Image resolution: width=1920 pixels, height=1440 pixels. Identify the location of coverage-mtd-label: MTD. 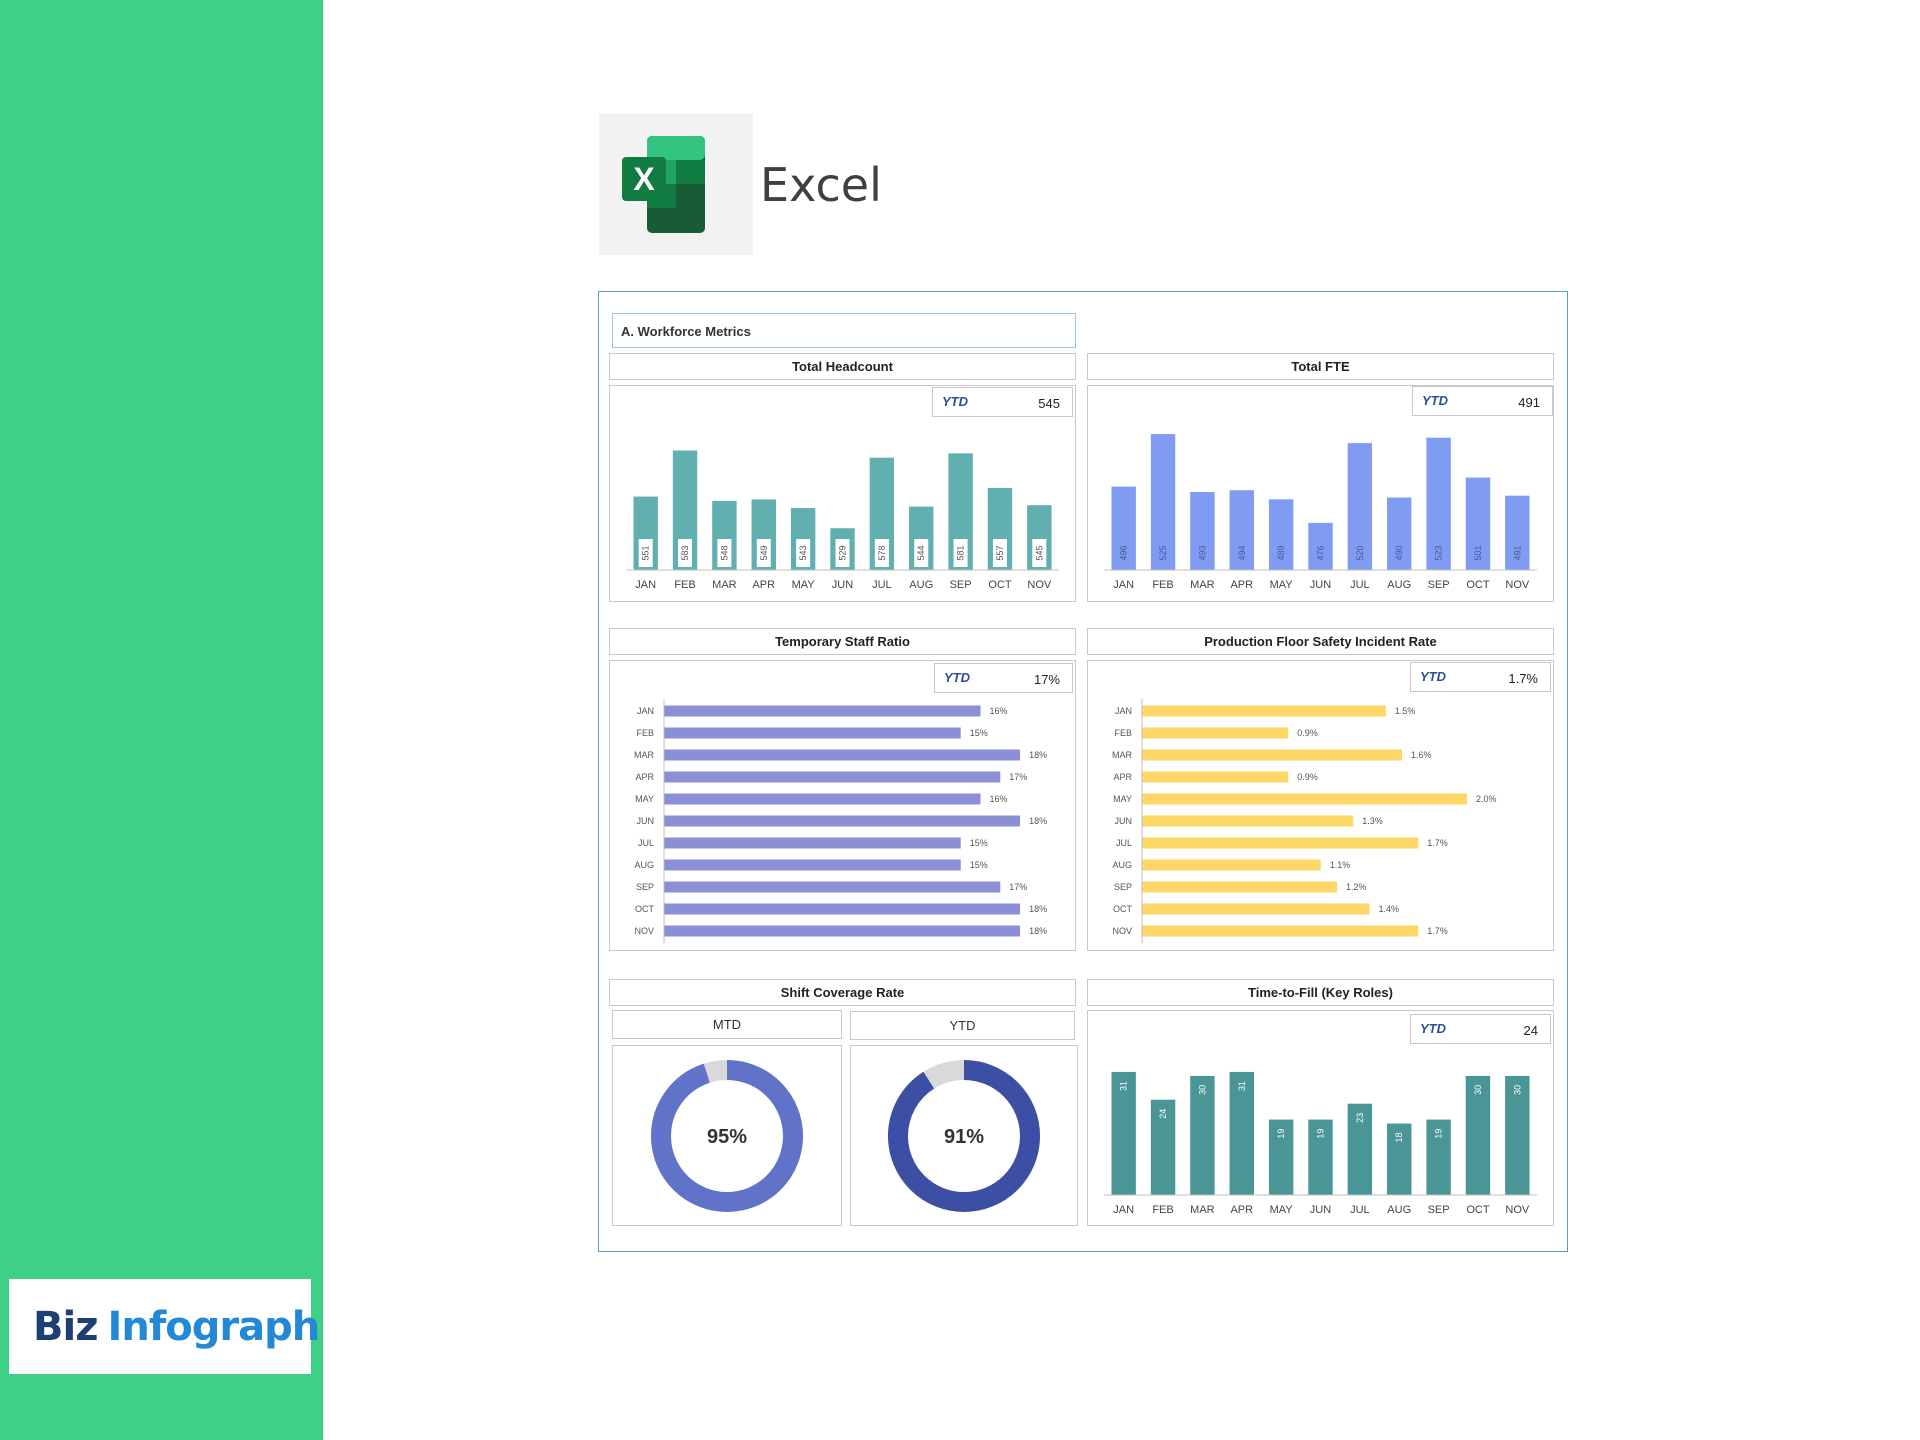
(727, 1024).